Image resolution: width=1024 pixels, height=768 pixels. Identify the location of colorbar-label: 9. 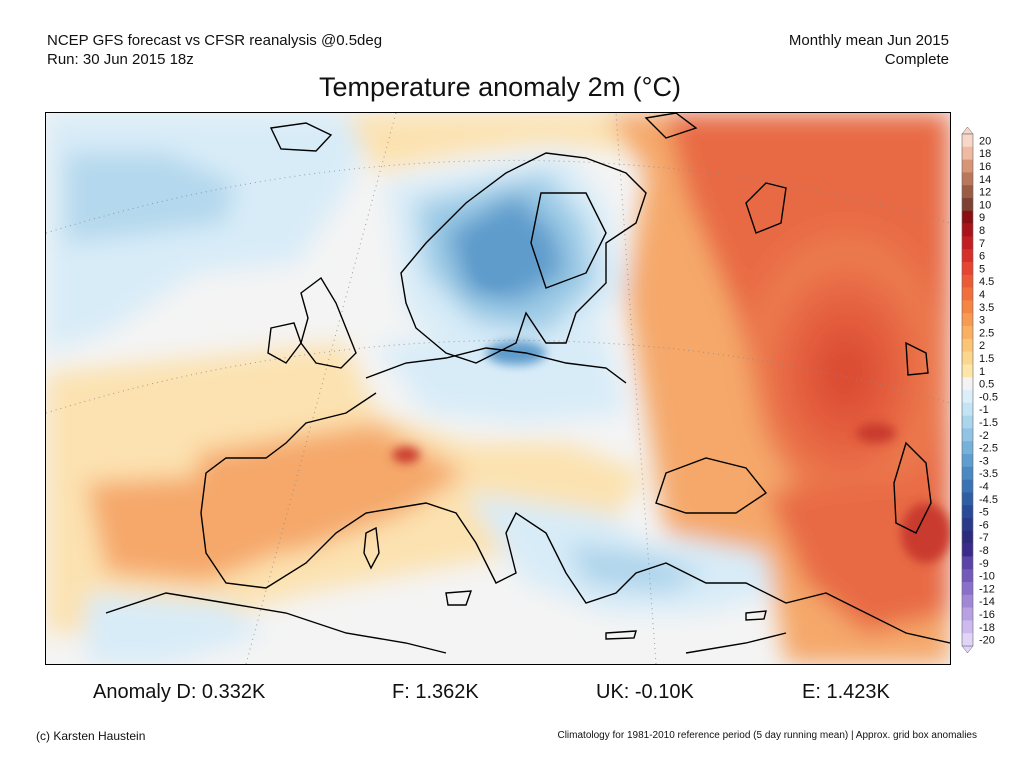
(982, 218).